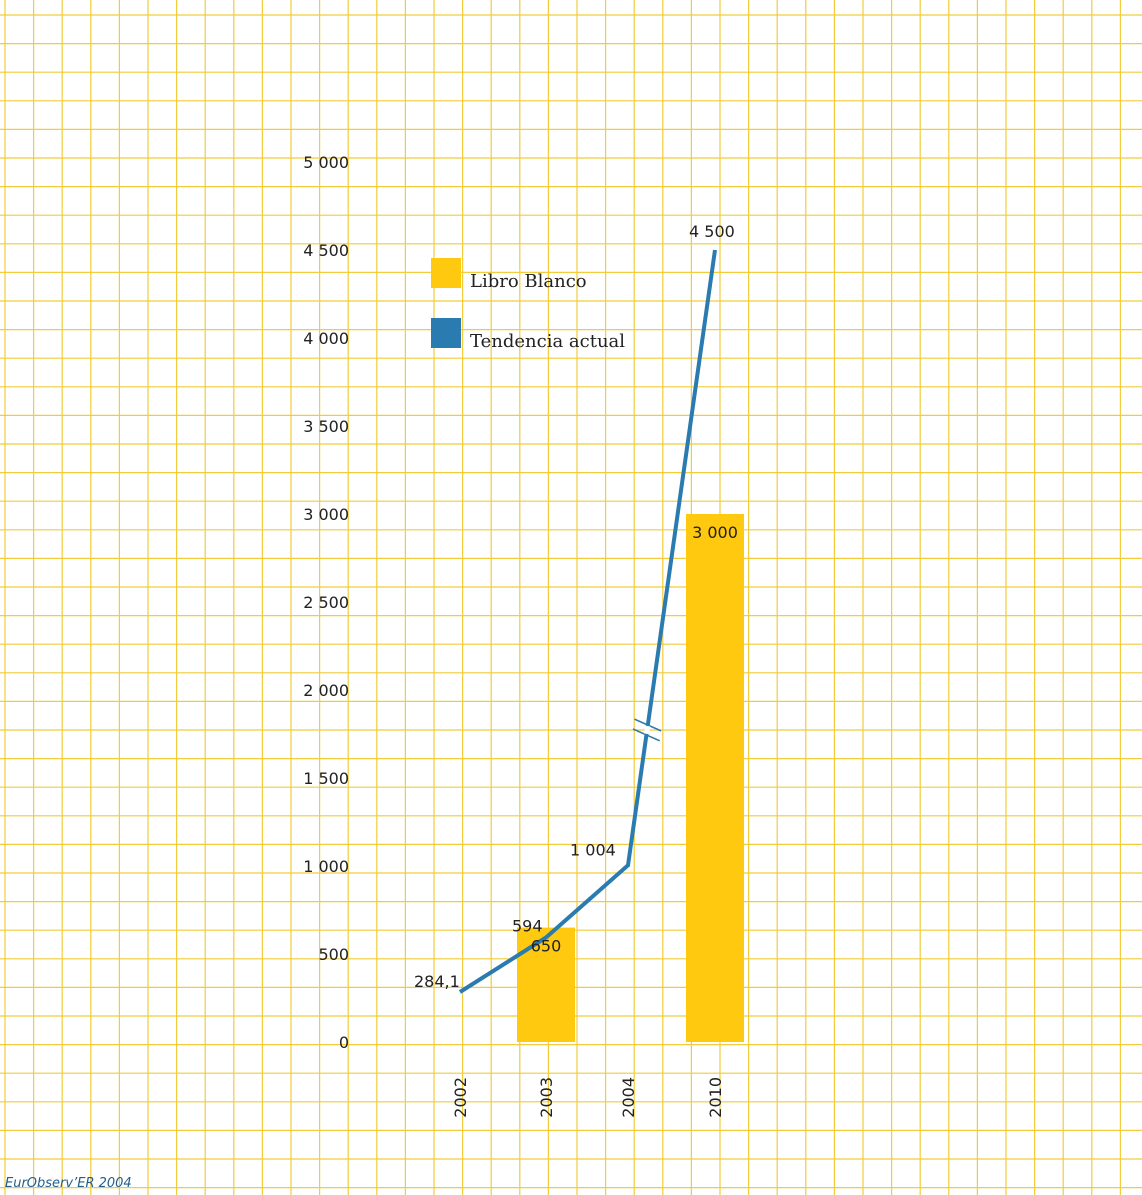  What do you see at coordinates (628, 1097) in the screenshot?
I see `x-tick-label: 2004` at bounding box center [628, 1097].